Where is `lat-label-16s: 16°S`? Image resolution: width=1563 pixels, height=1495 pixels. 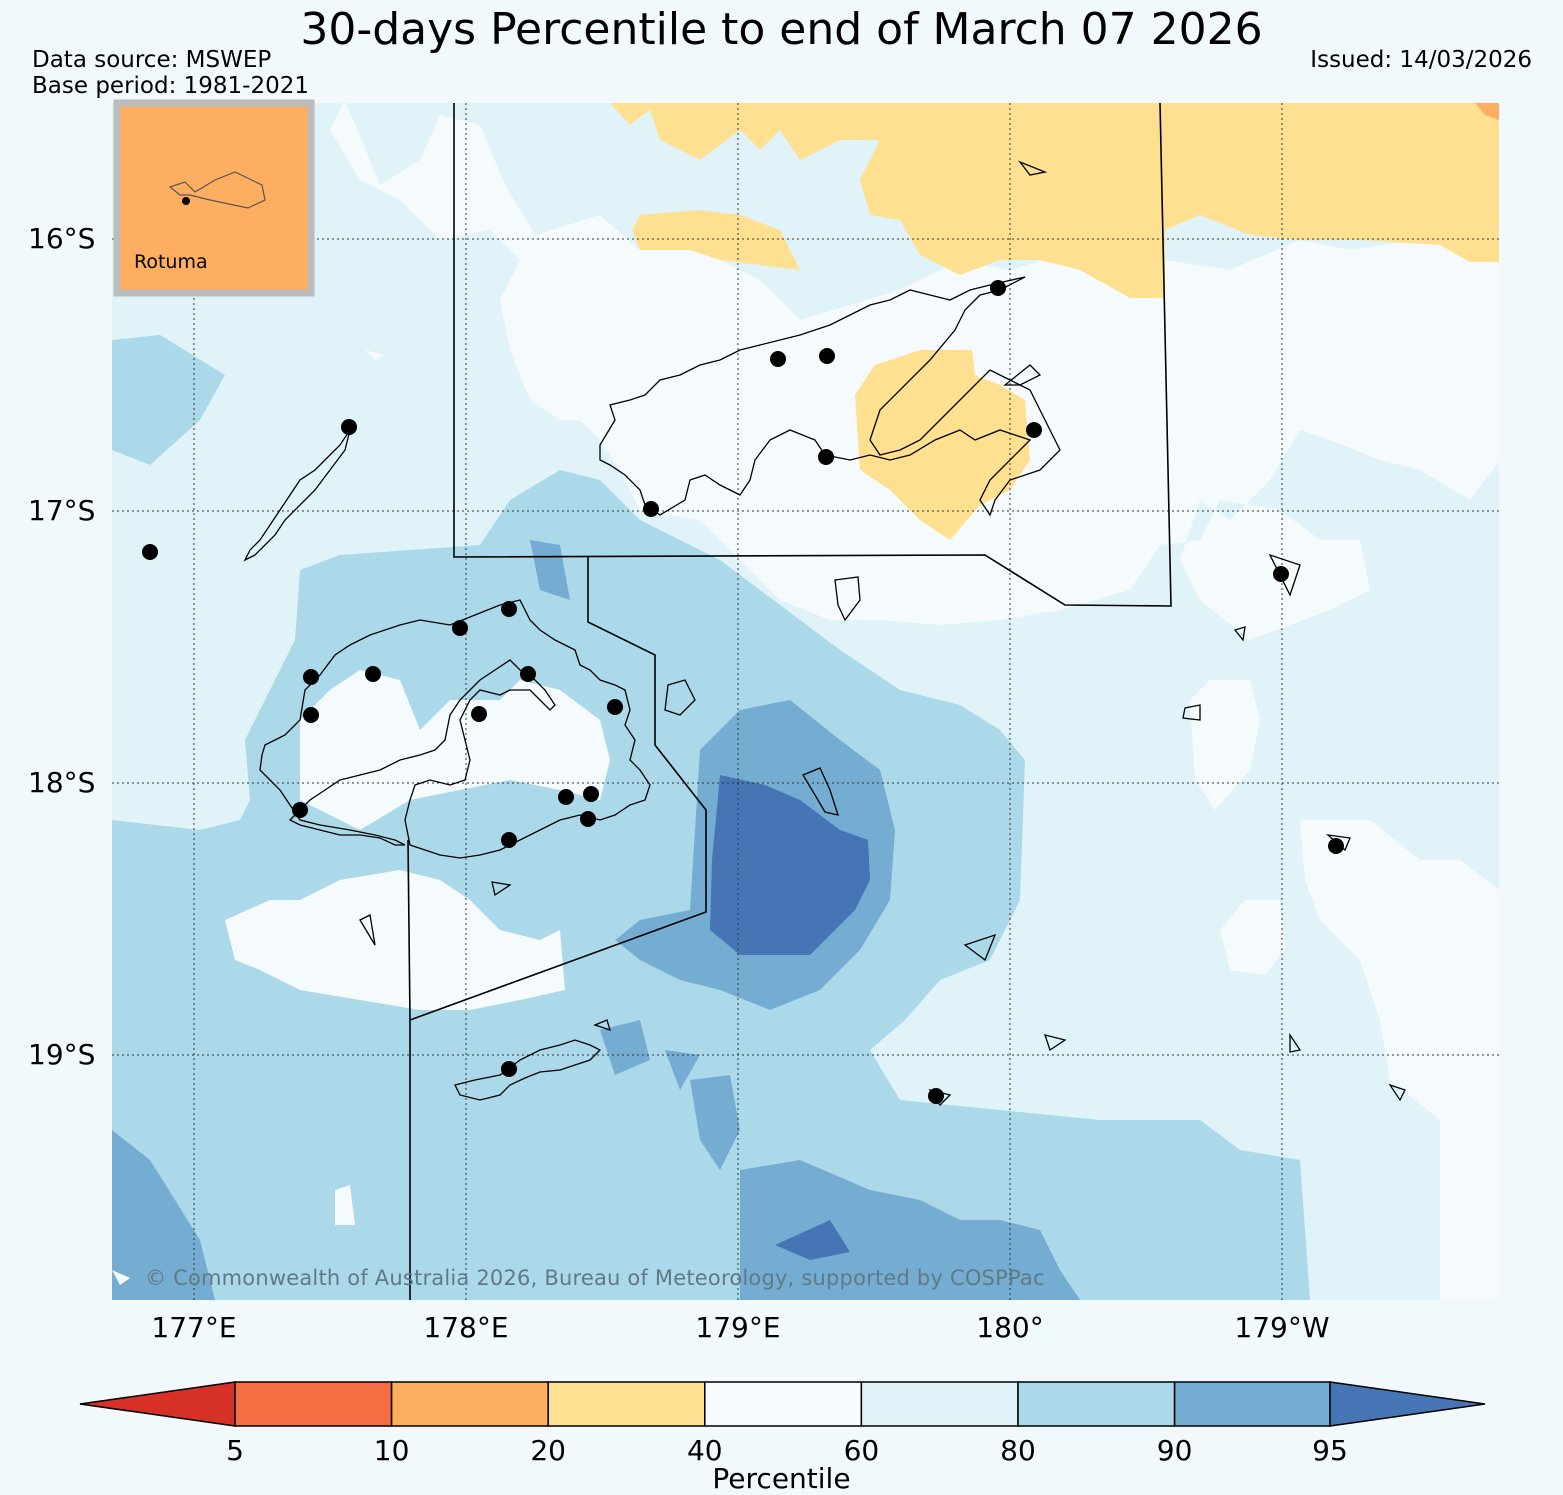 lat-label-16s: 16°S is located at coordinates (62, 238).